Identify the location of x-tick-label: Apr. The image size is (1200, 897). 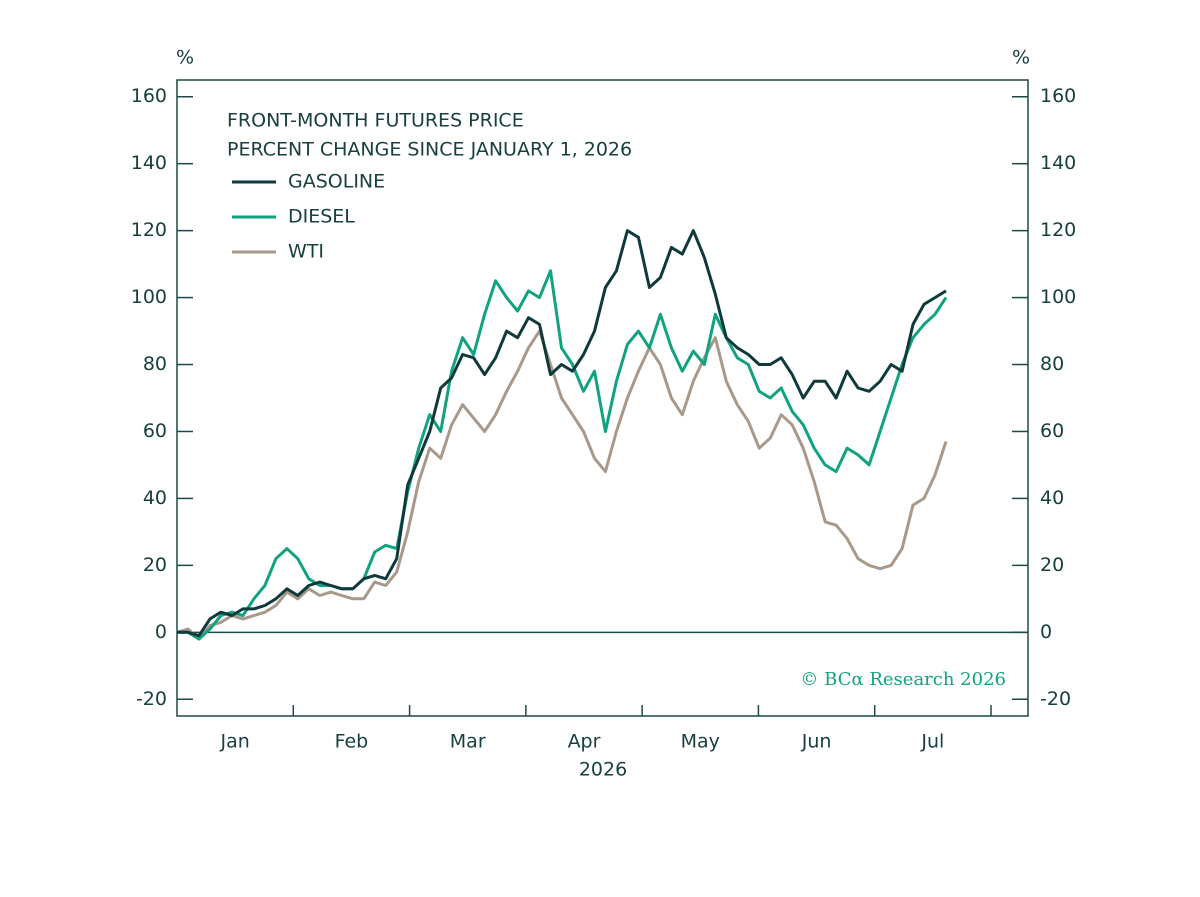
(584, 742).